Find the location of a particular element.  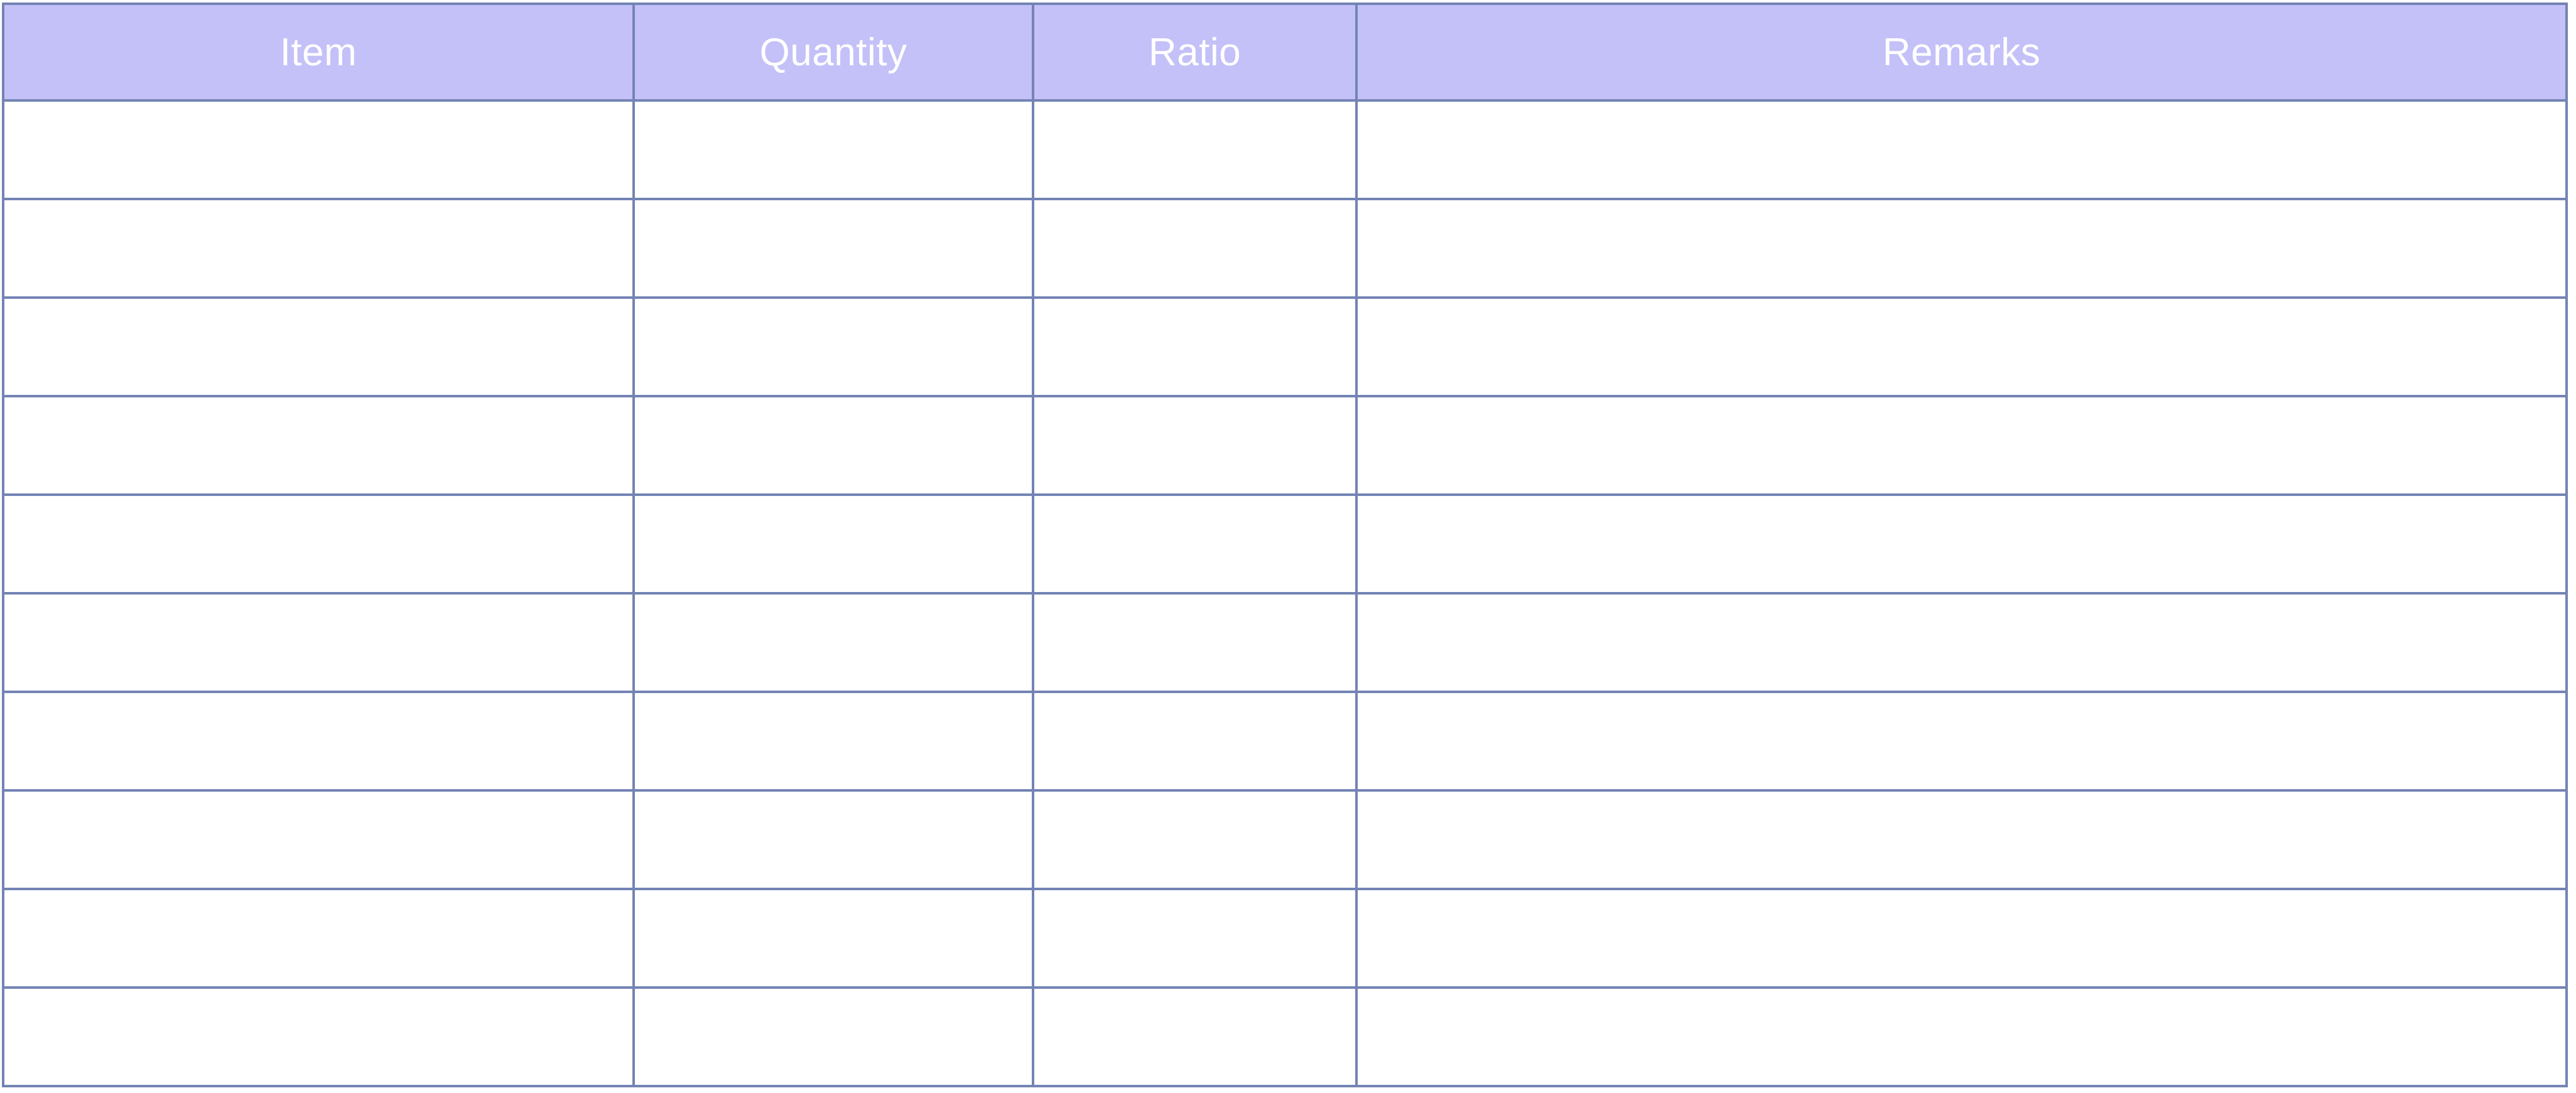

header-row: Item Quantity Ratio Remarks is located at coordinates (1285, 53).